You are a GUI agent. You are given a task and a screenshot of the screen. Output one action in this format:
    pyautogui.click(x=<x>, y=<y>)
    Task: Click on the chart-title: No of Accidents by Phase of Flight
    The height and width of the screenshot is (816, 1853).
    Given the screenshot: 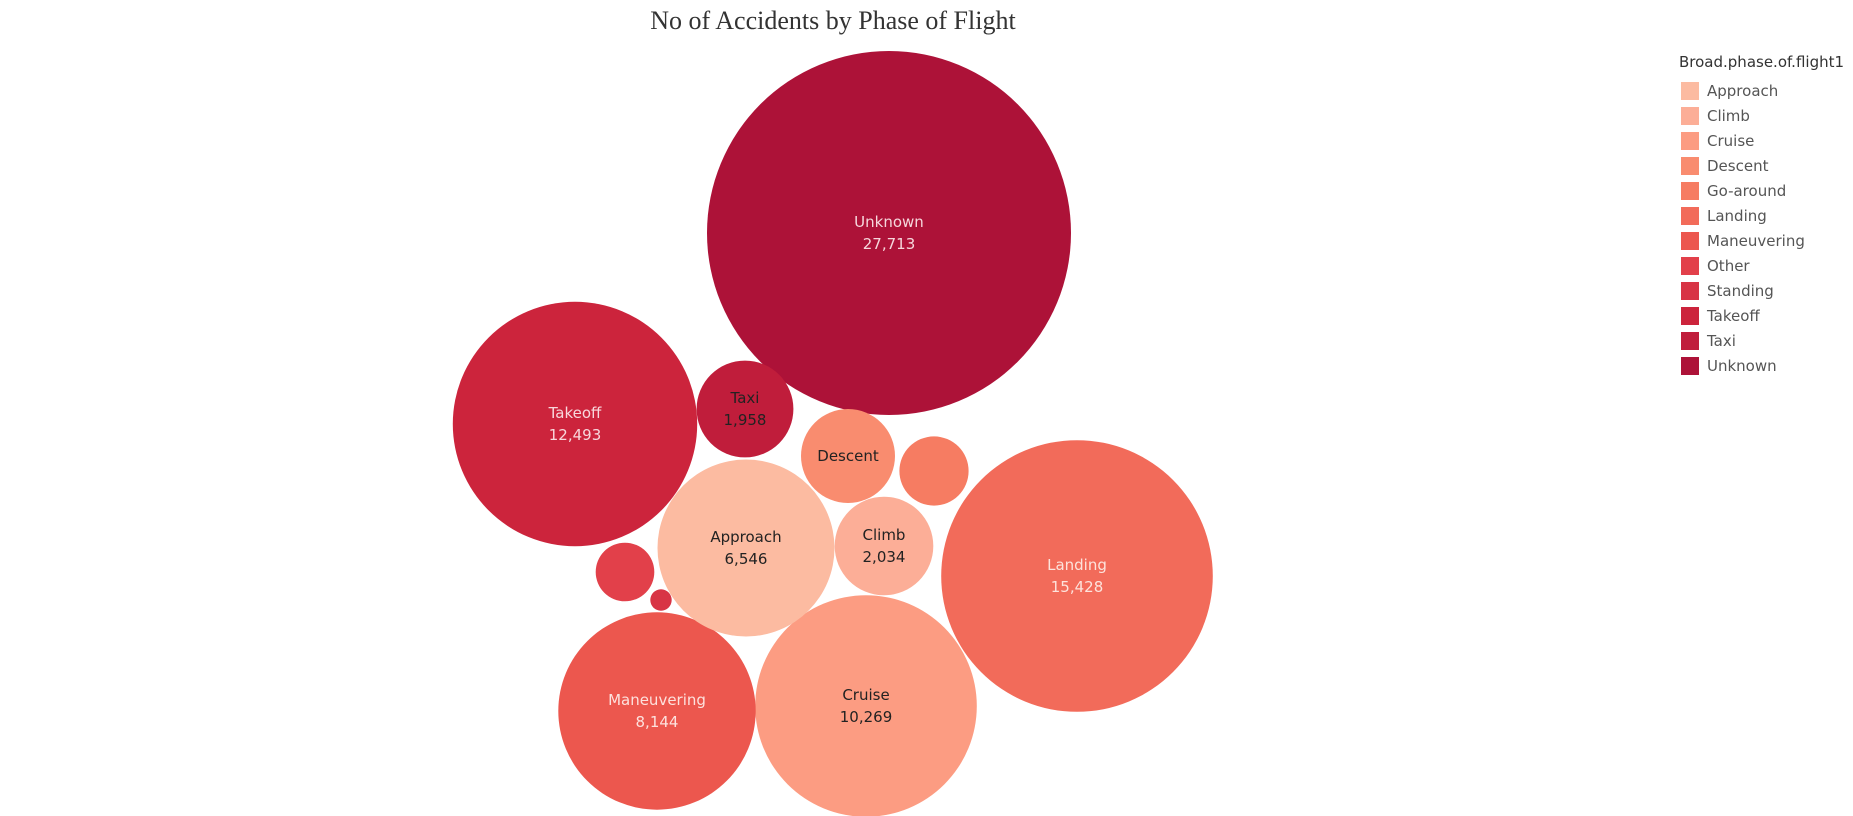 What is the action you would take?
    pyautogui.click(x=833, y=20)
    